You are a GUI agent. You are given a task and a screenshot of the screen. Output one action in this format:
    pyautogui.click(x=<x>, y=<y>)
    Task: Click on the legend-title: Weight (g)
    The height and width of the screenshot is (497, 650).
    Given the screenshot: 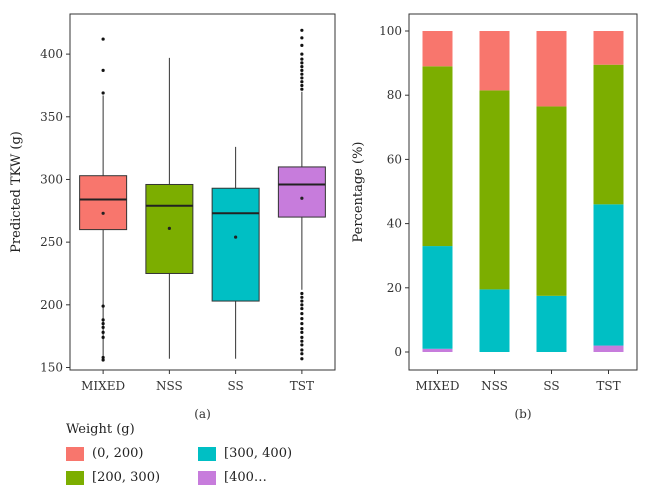 What is the action you would take?
    pyautogui.click(x=100, y=429)
    